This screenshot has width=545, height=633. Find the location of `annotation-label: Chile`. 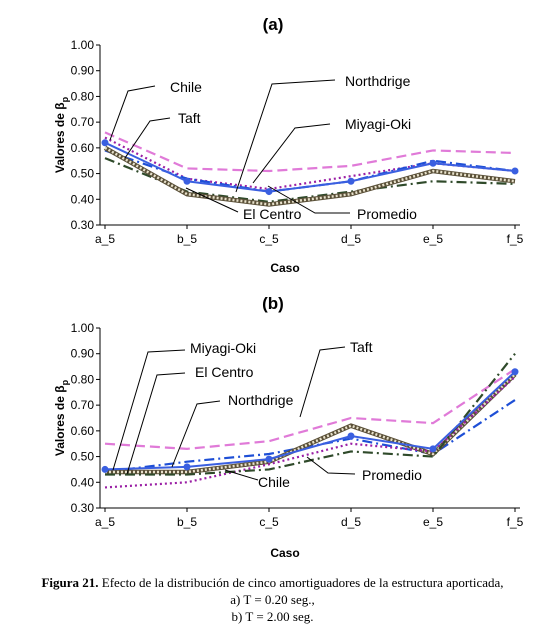

annotation-label: Chile is located at coordinates (186, 87).